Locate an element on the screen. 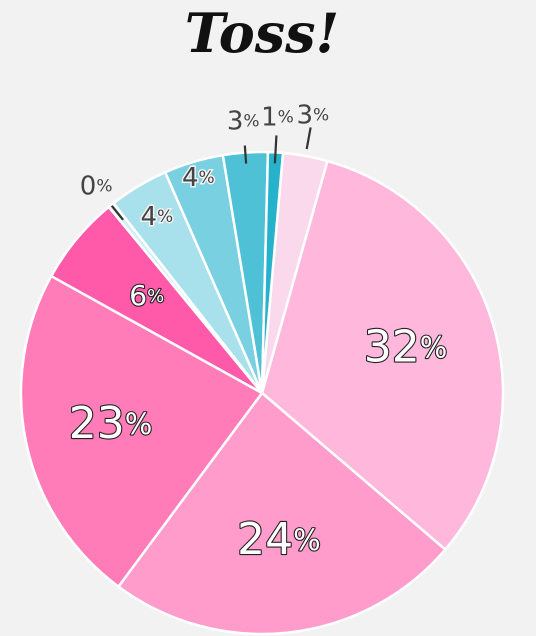 The image size is (536, 636). slice-percent-label: 23% is located at coordinates (111, 423).